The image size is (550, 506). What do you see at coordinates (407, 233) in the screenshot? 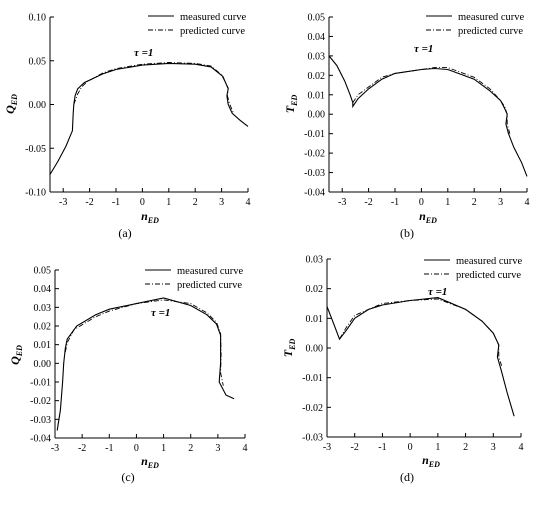
I see `panel-label: (b)` at bounding box center [407, 233].